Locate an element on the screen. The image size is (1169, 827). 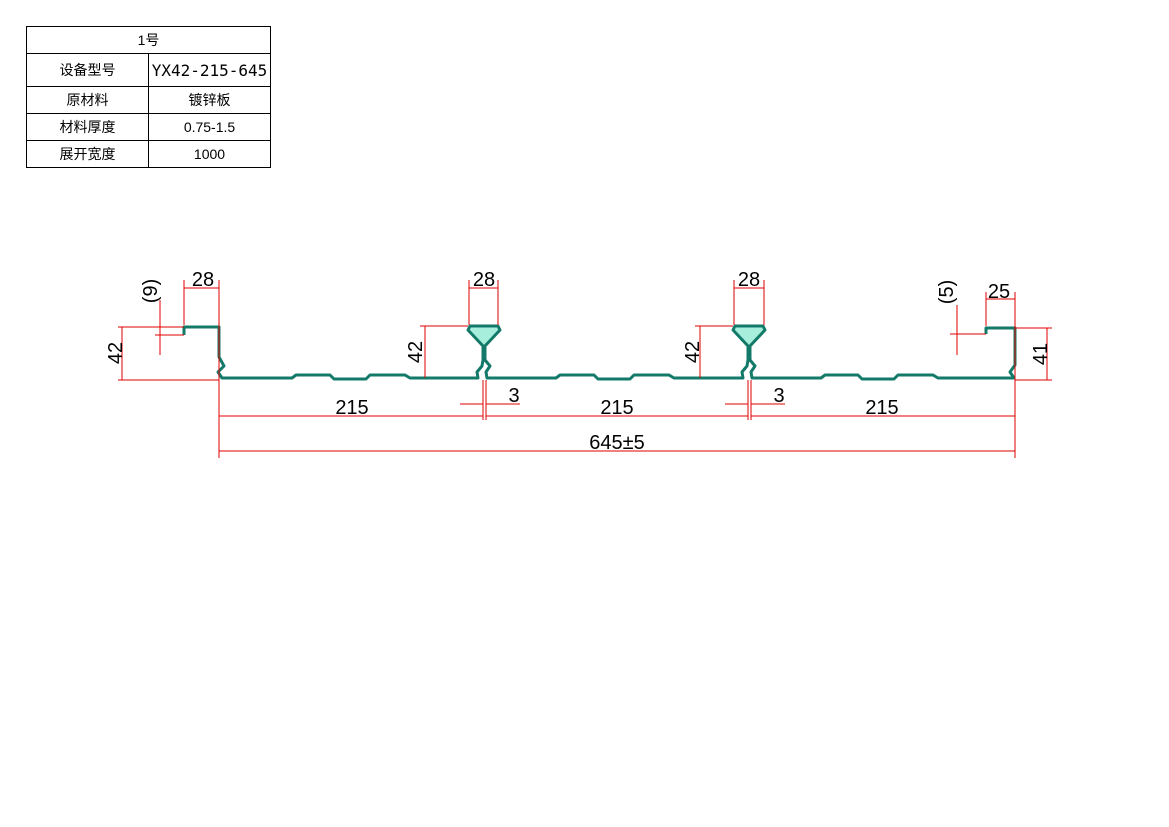
table-row: 原材料 镀锌板 is located at coordinates (148, 100).